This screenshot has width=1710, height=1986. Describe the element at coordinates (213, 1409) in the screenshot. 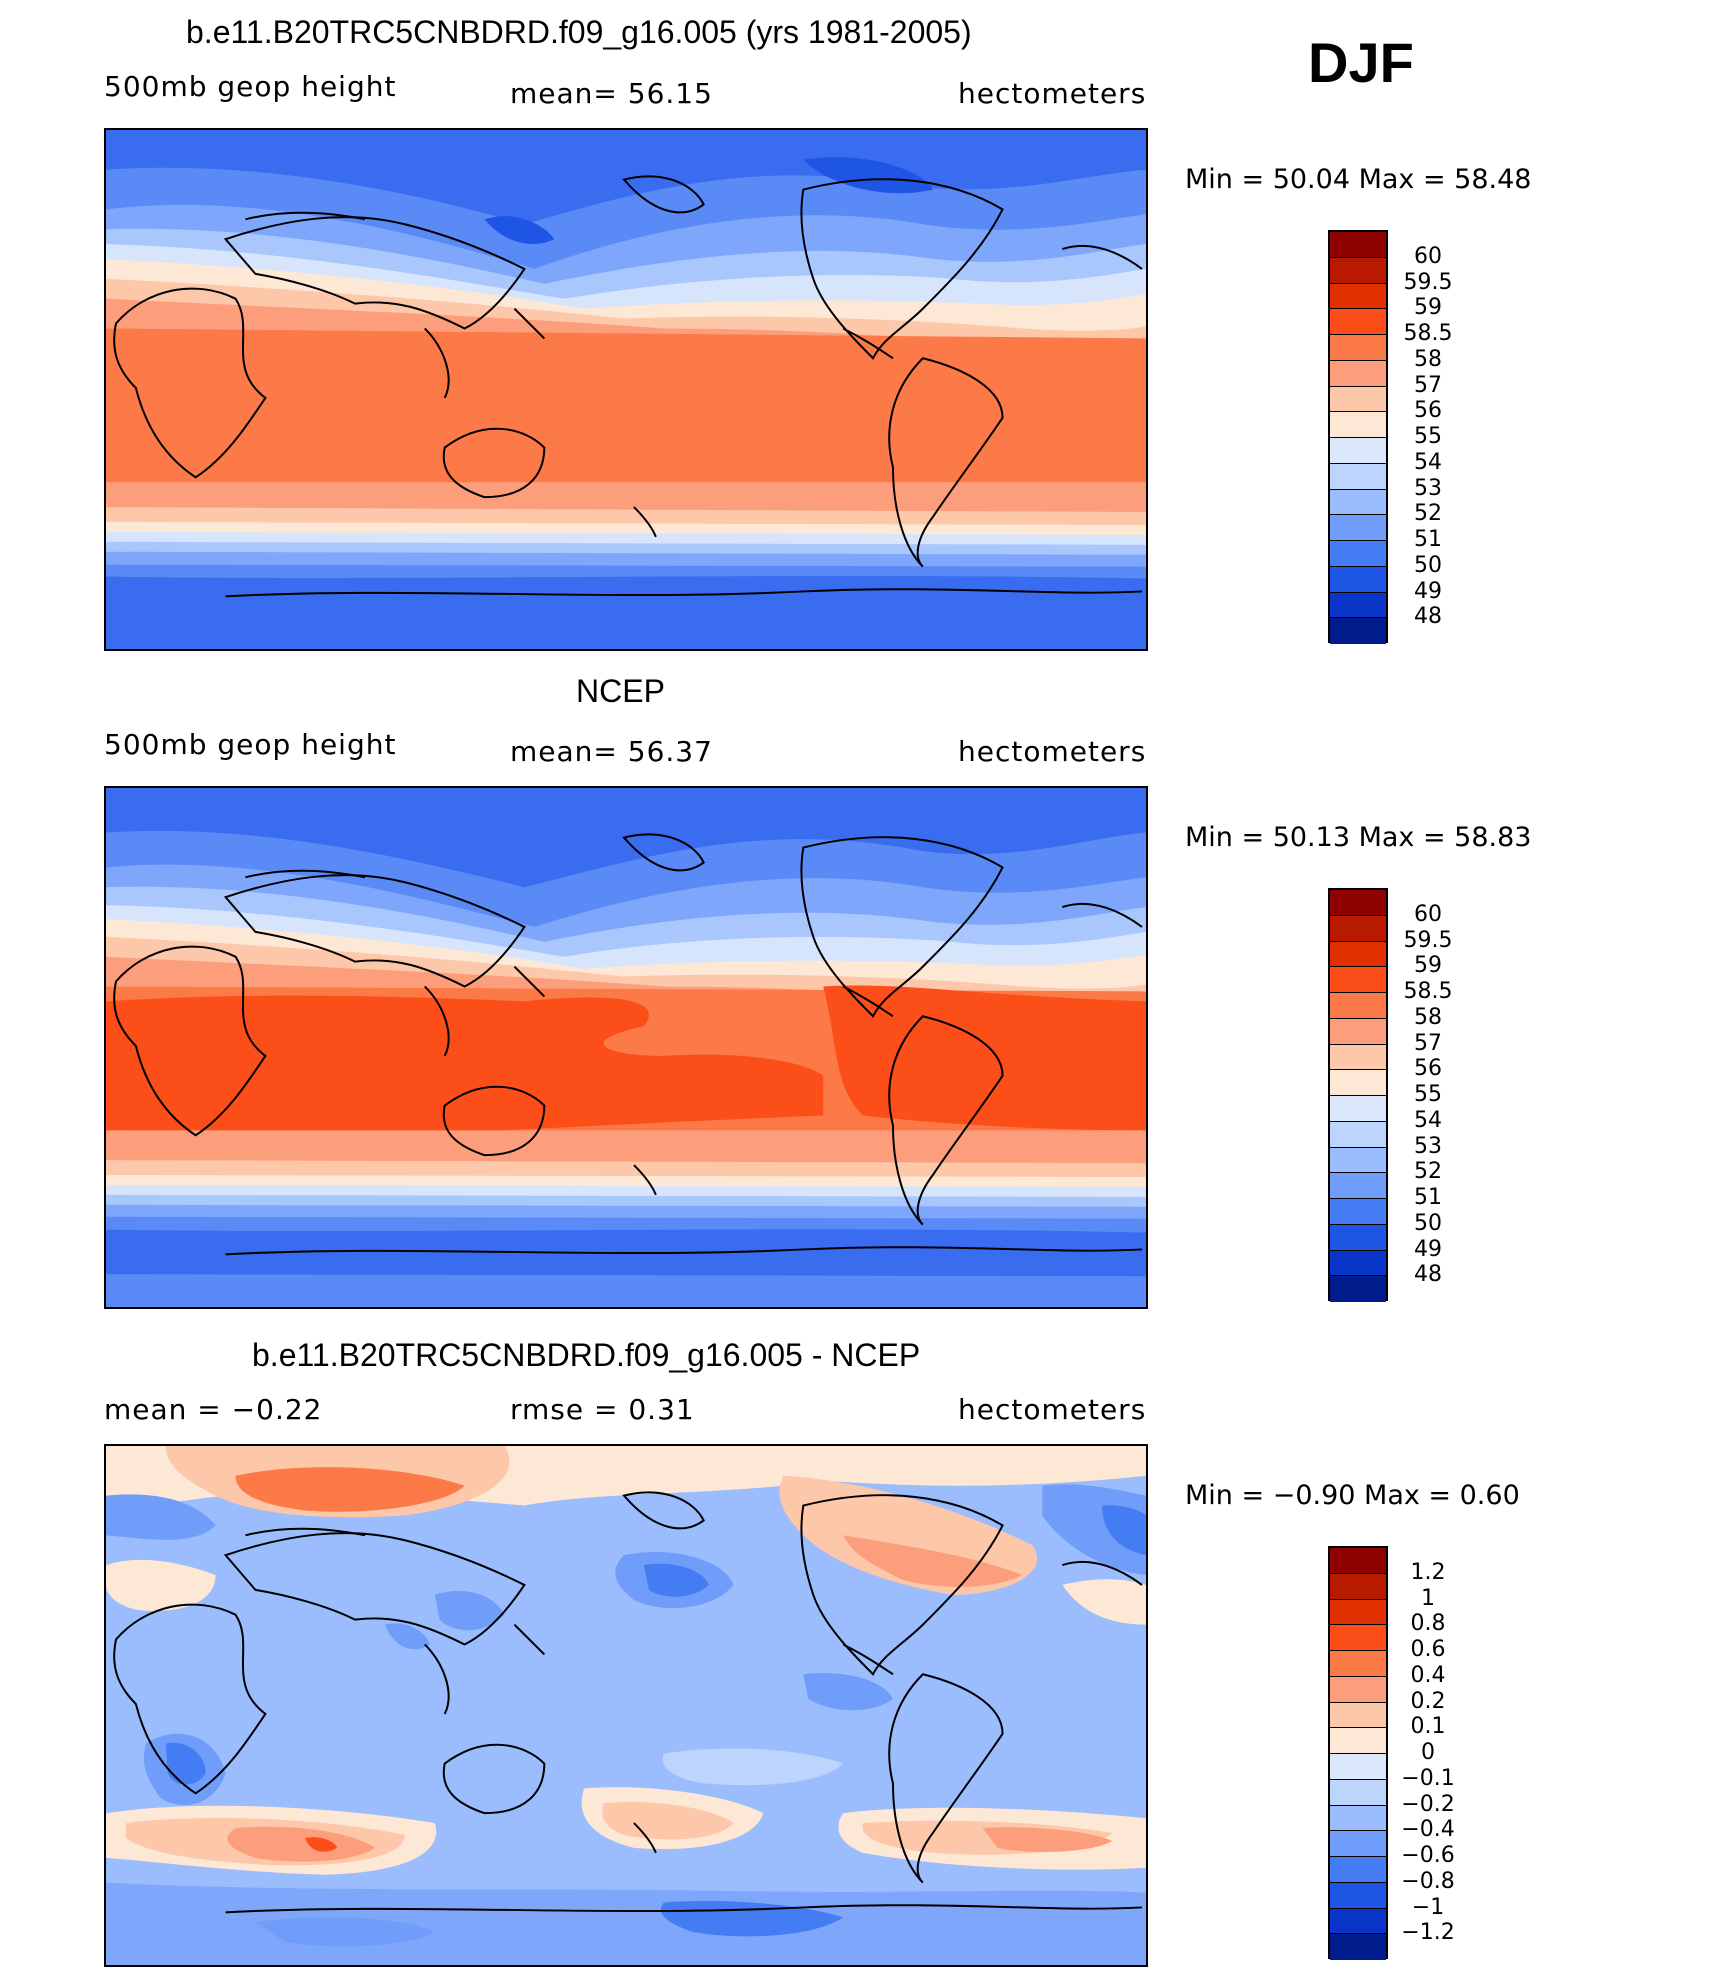

I see `panel-3-mean-label: mean = −0.22` at that location.